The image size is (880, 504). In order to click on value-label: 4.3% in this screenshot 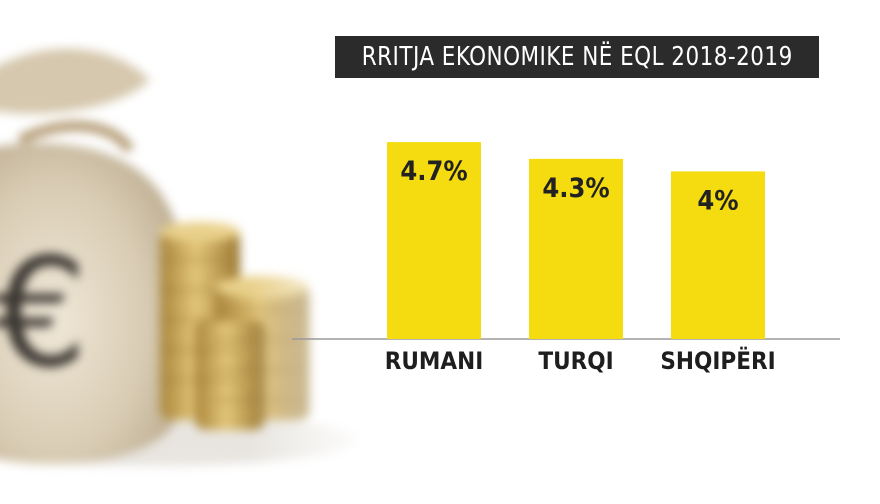, I will do `click(575, 188)`.